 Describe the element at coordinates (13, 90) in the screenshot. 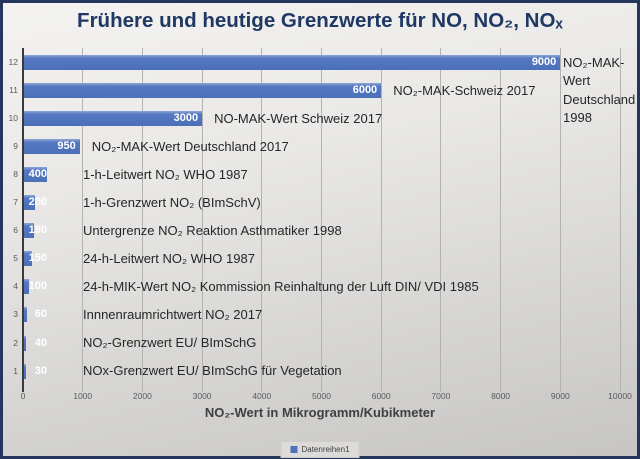

I see `y-index-label: 11` at that location.